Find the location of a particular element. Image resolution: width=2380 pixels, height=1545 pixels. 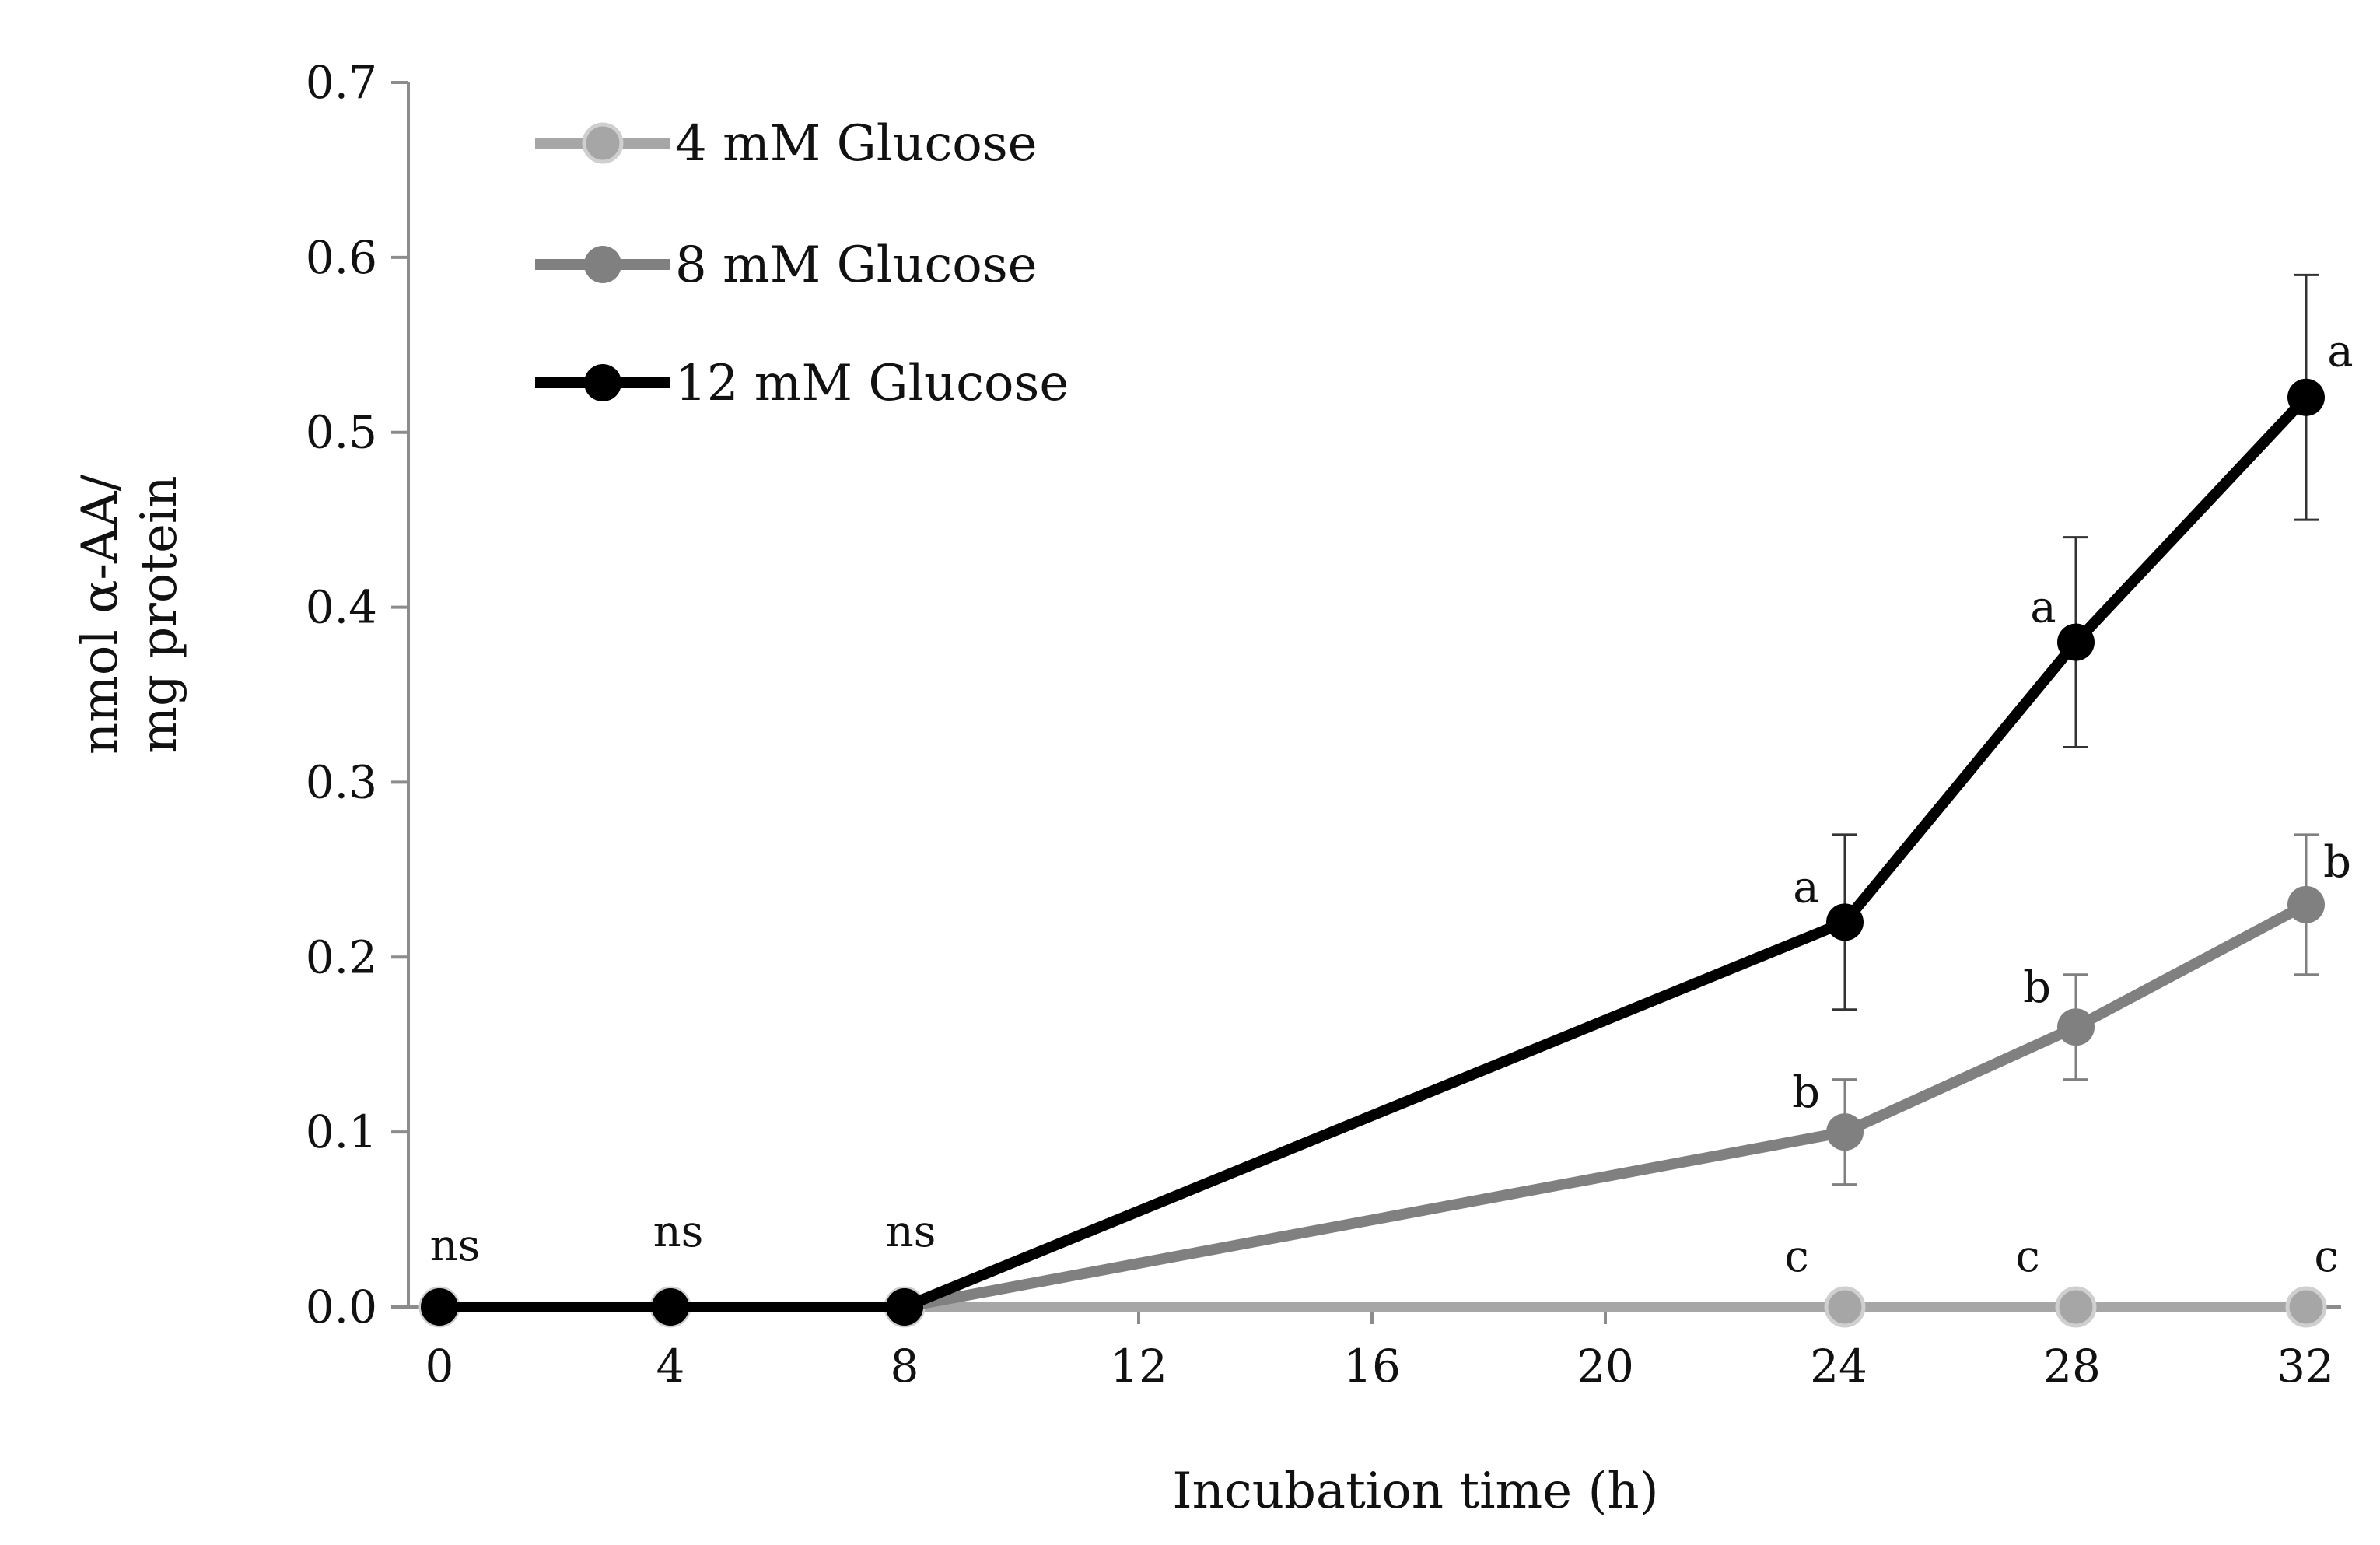

x-tick-label: 32 is located at coordinates (2305, 1366).